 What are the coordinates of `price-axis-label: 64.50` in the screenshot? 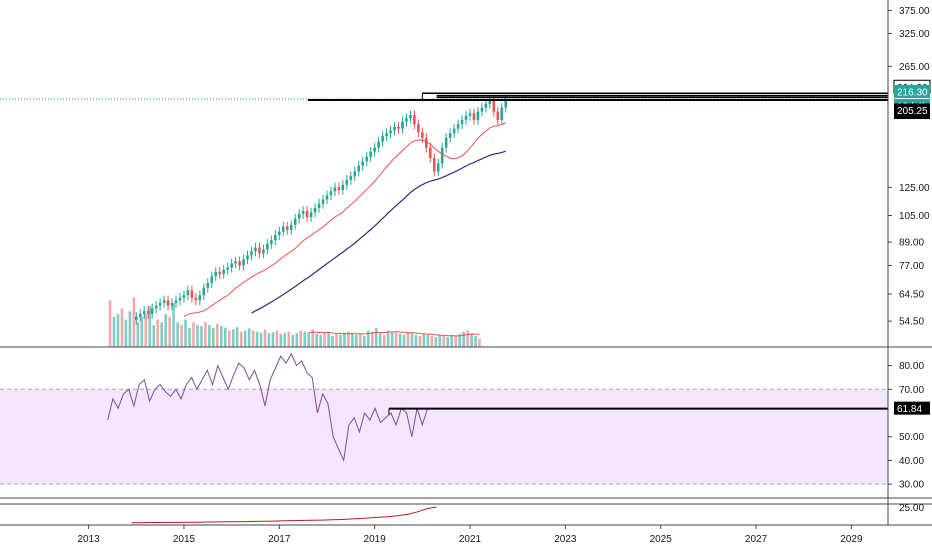 It's located at (911, 294).